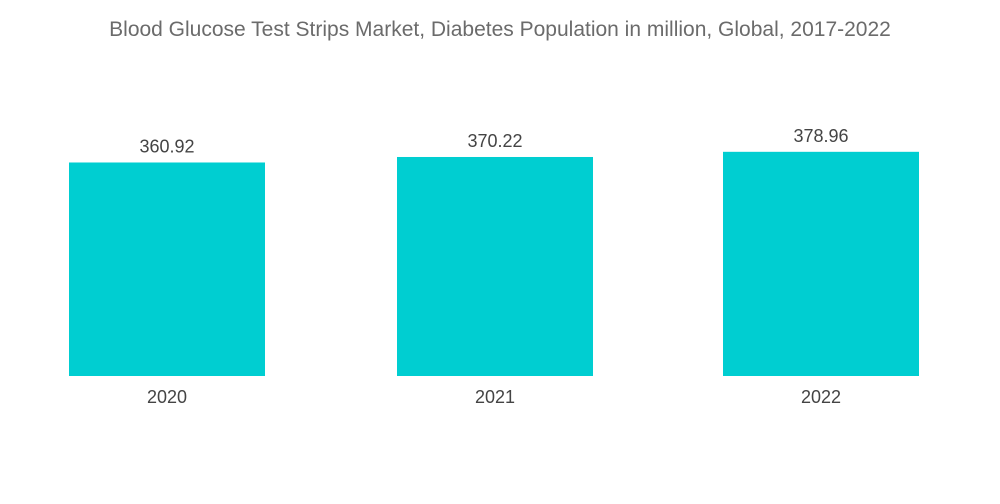 This screenshot has width=1000, height=504. What do you see at coordinates (167, 397) in the screenshot?
I see `x-tick-label-2020: 2020` at bounding box center [167, 397].